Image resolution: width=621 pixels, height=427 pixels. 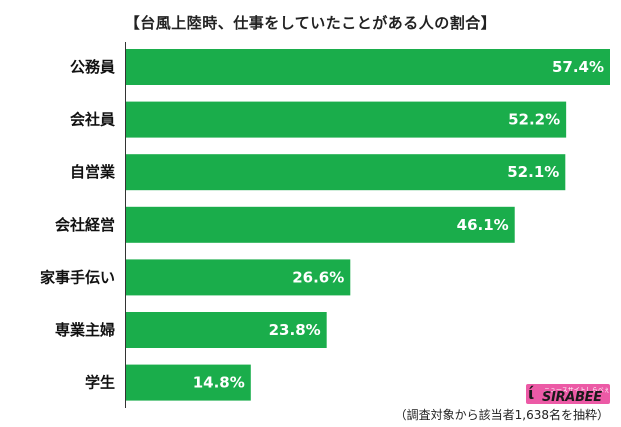 I want to click on value-label-7: 14.8%, so click(x=219, y=383).